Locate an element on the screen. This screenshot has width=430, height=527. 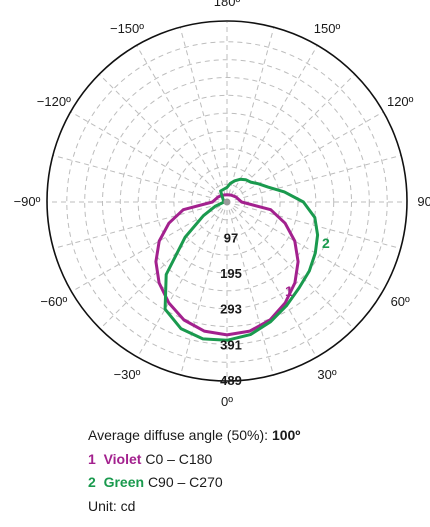
legend-violet-planes: C0 – C180 is located at coordinates (179, 458).